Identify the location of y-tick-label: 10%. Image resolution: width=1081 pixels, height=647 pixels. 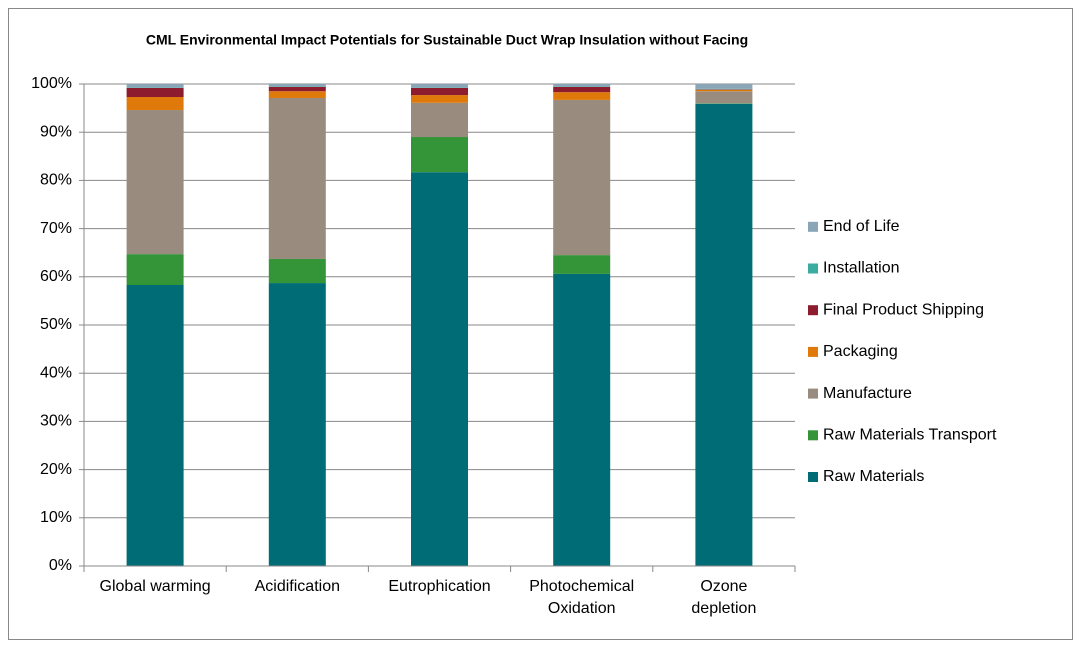
(56, 517).